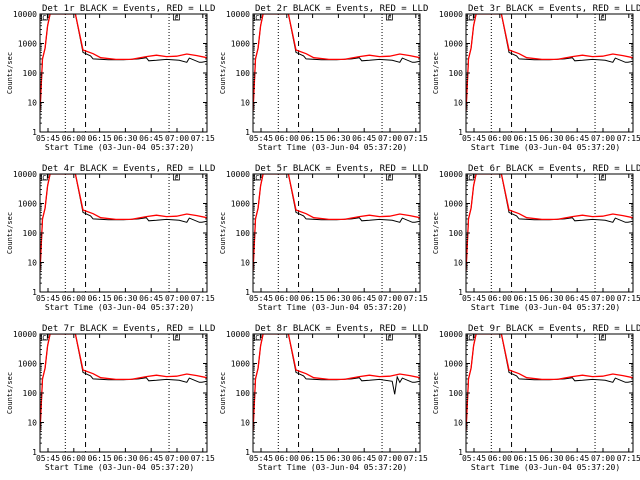 The image size is (640, 480). What do you see at coordinates (341, 9) in the screenshot?
I see `chart-title: Det 2r BLACK = Events, RED = LLD` at bounding box center [341, 9].